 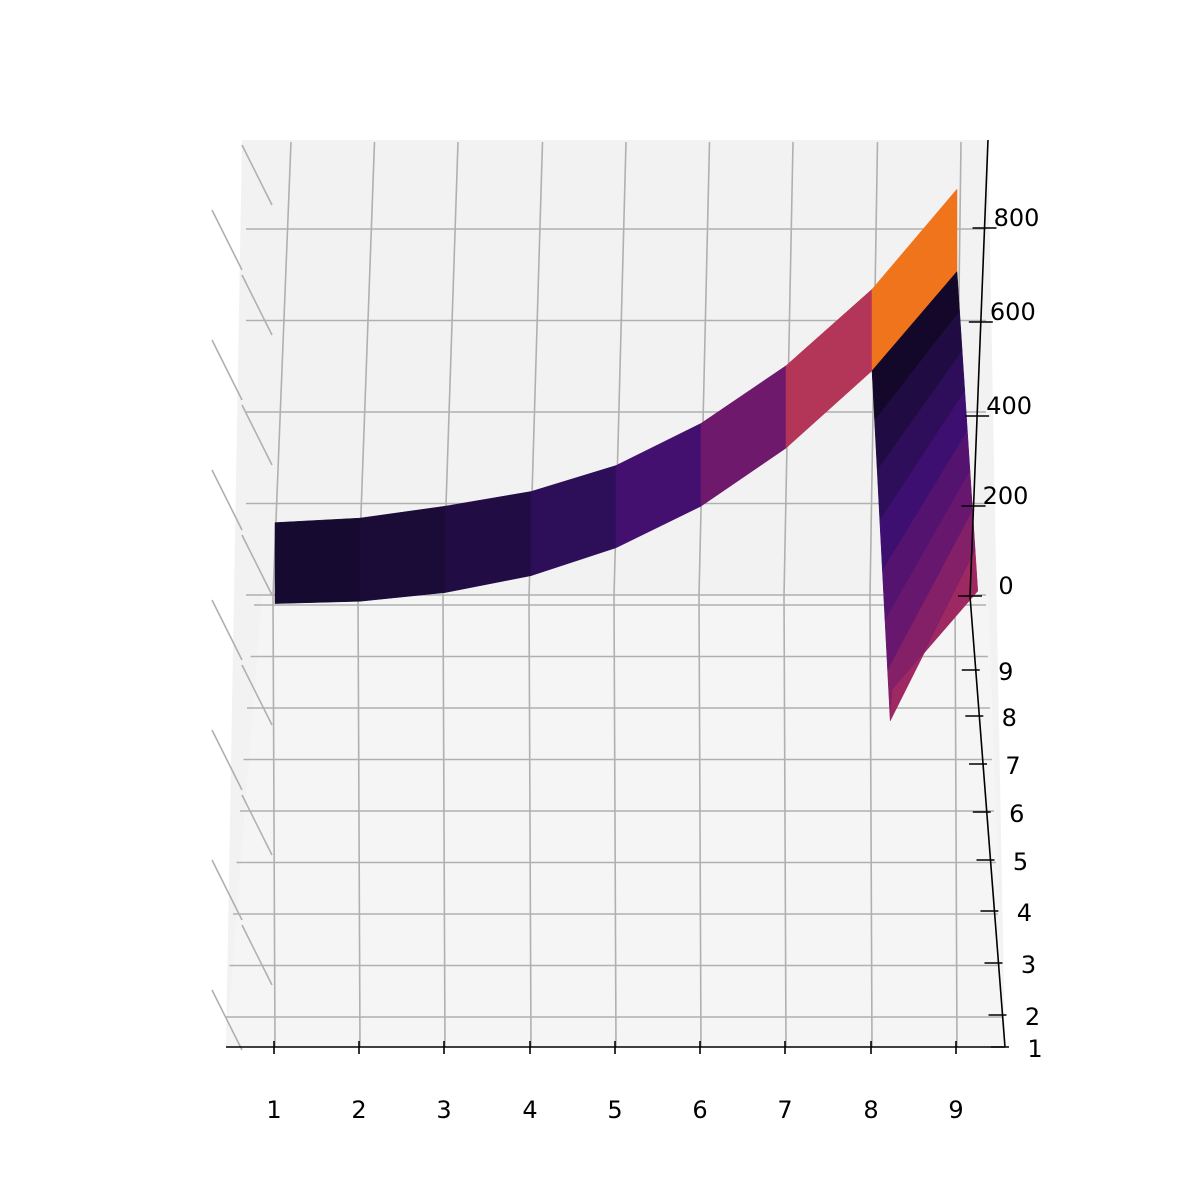 What do you see at coordinates (987, 821) in the screenshot?
I see `y-axis-line` at bounding box center [987, 821].